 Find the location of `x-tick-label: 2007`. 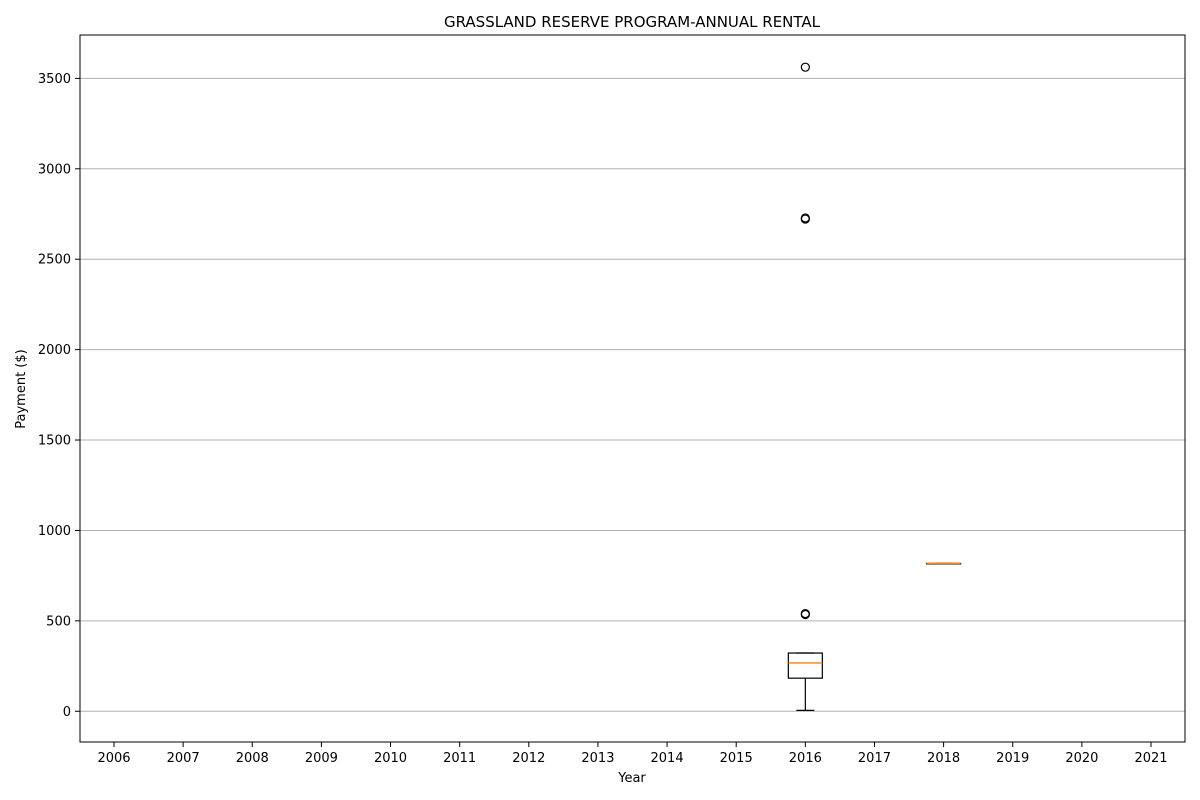

x-tick-label: 2007 is located at coordinates (183, 758).